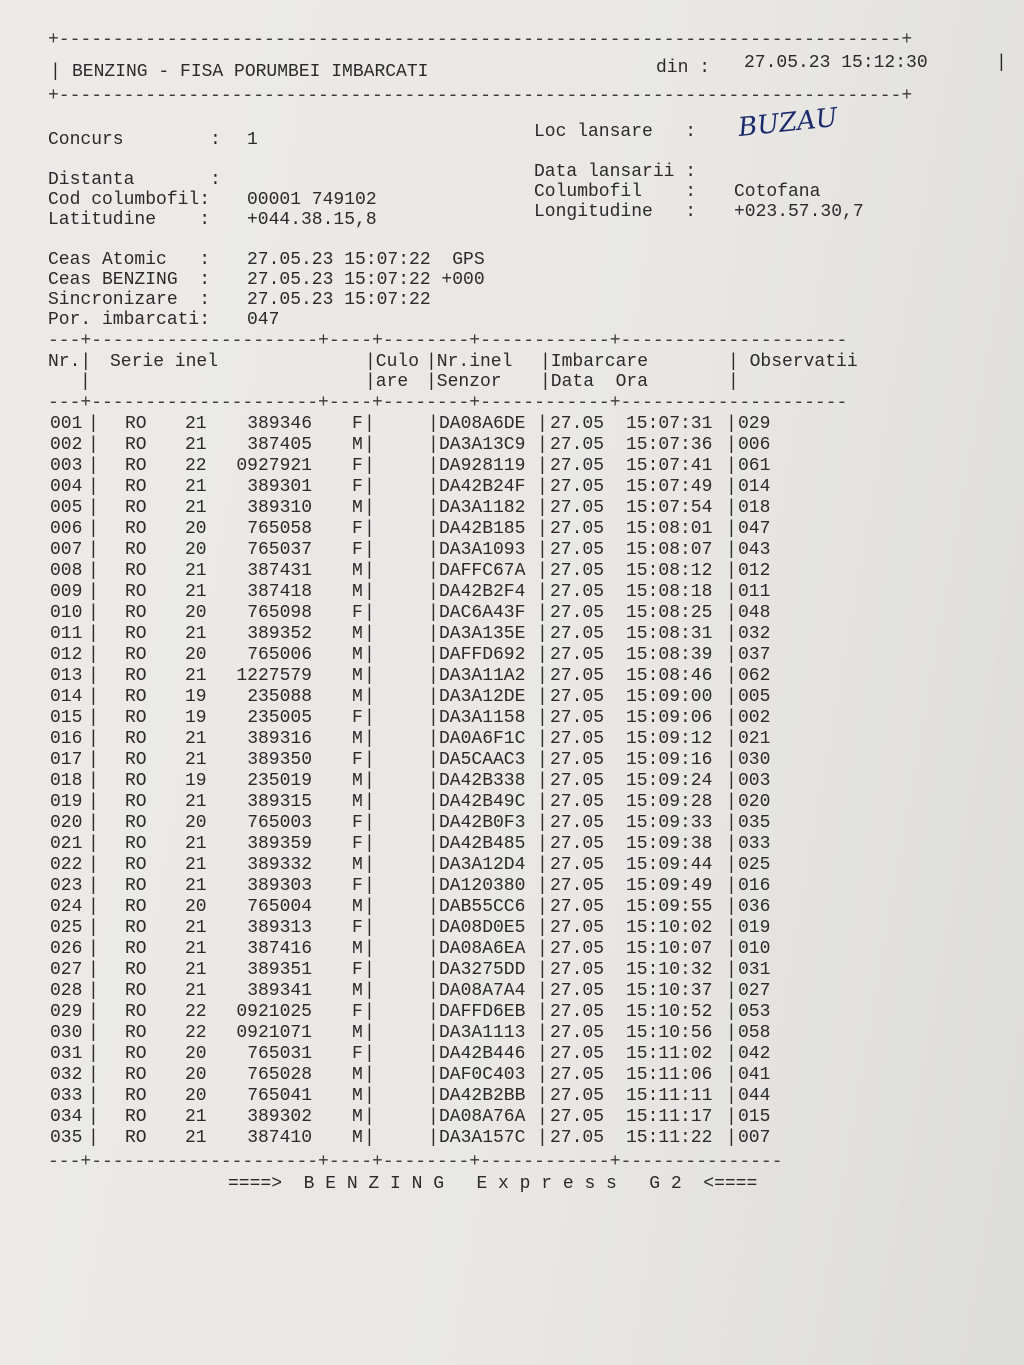 This screenshot has height=1365, width=1024. Describe the element at coordinates (279, 634) in the screenshot. I see `cell-ring: 389352` at that location.